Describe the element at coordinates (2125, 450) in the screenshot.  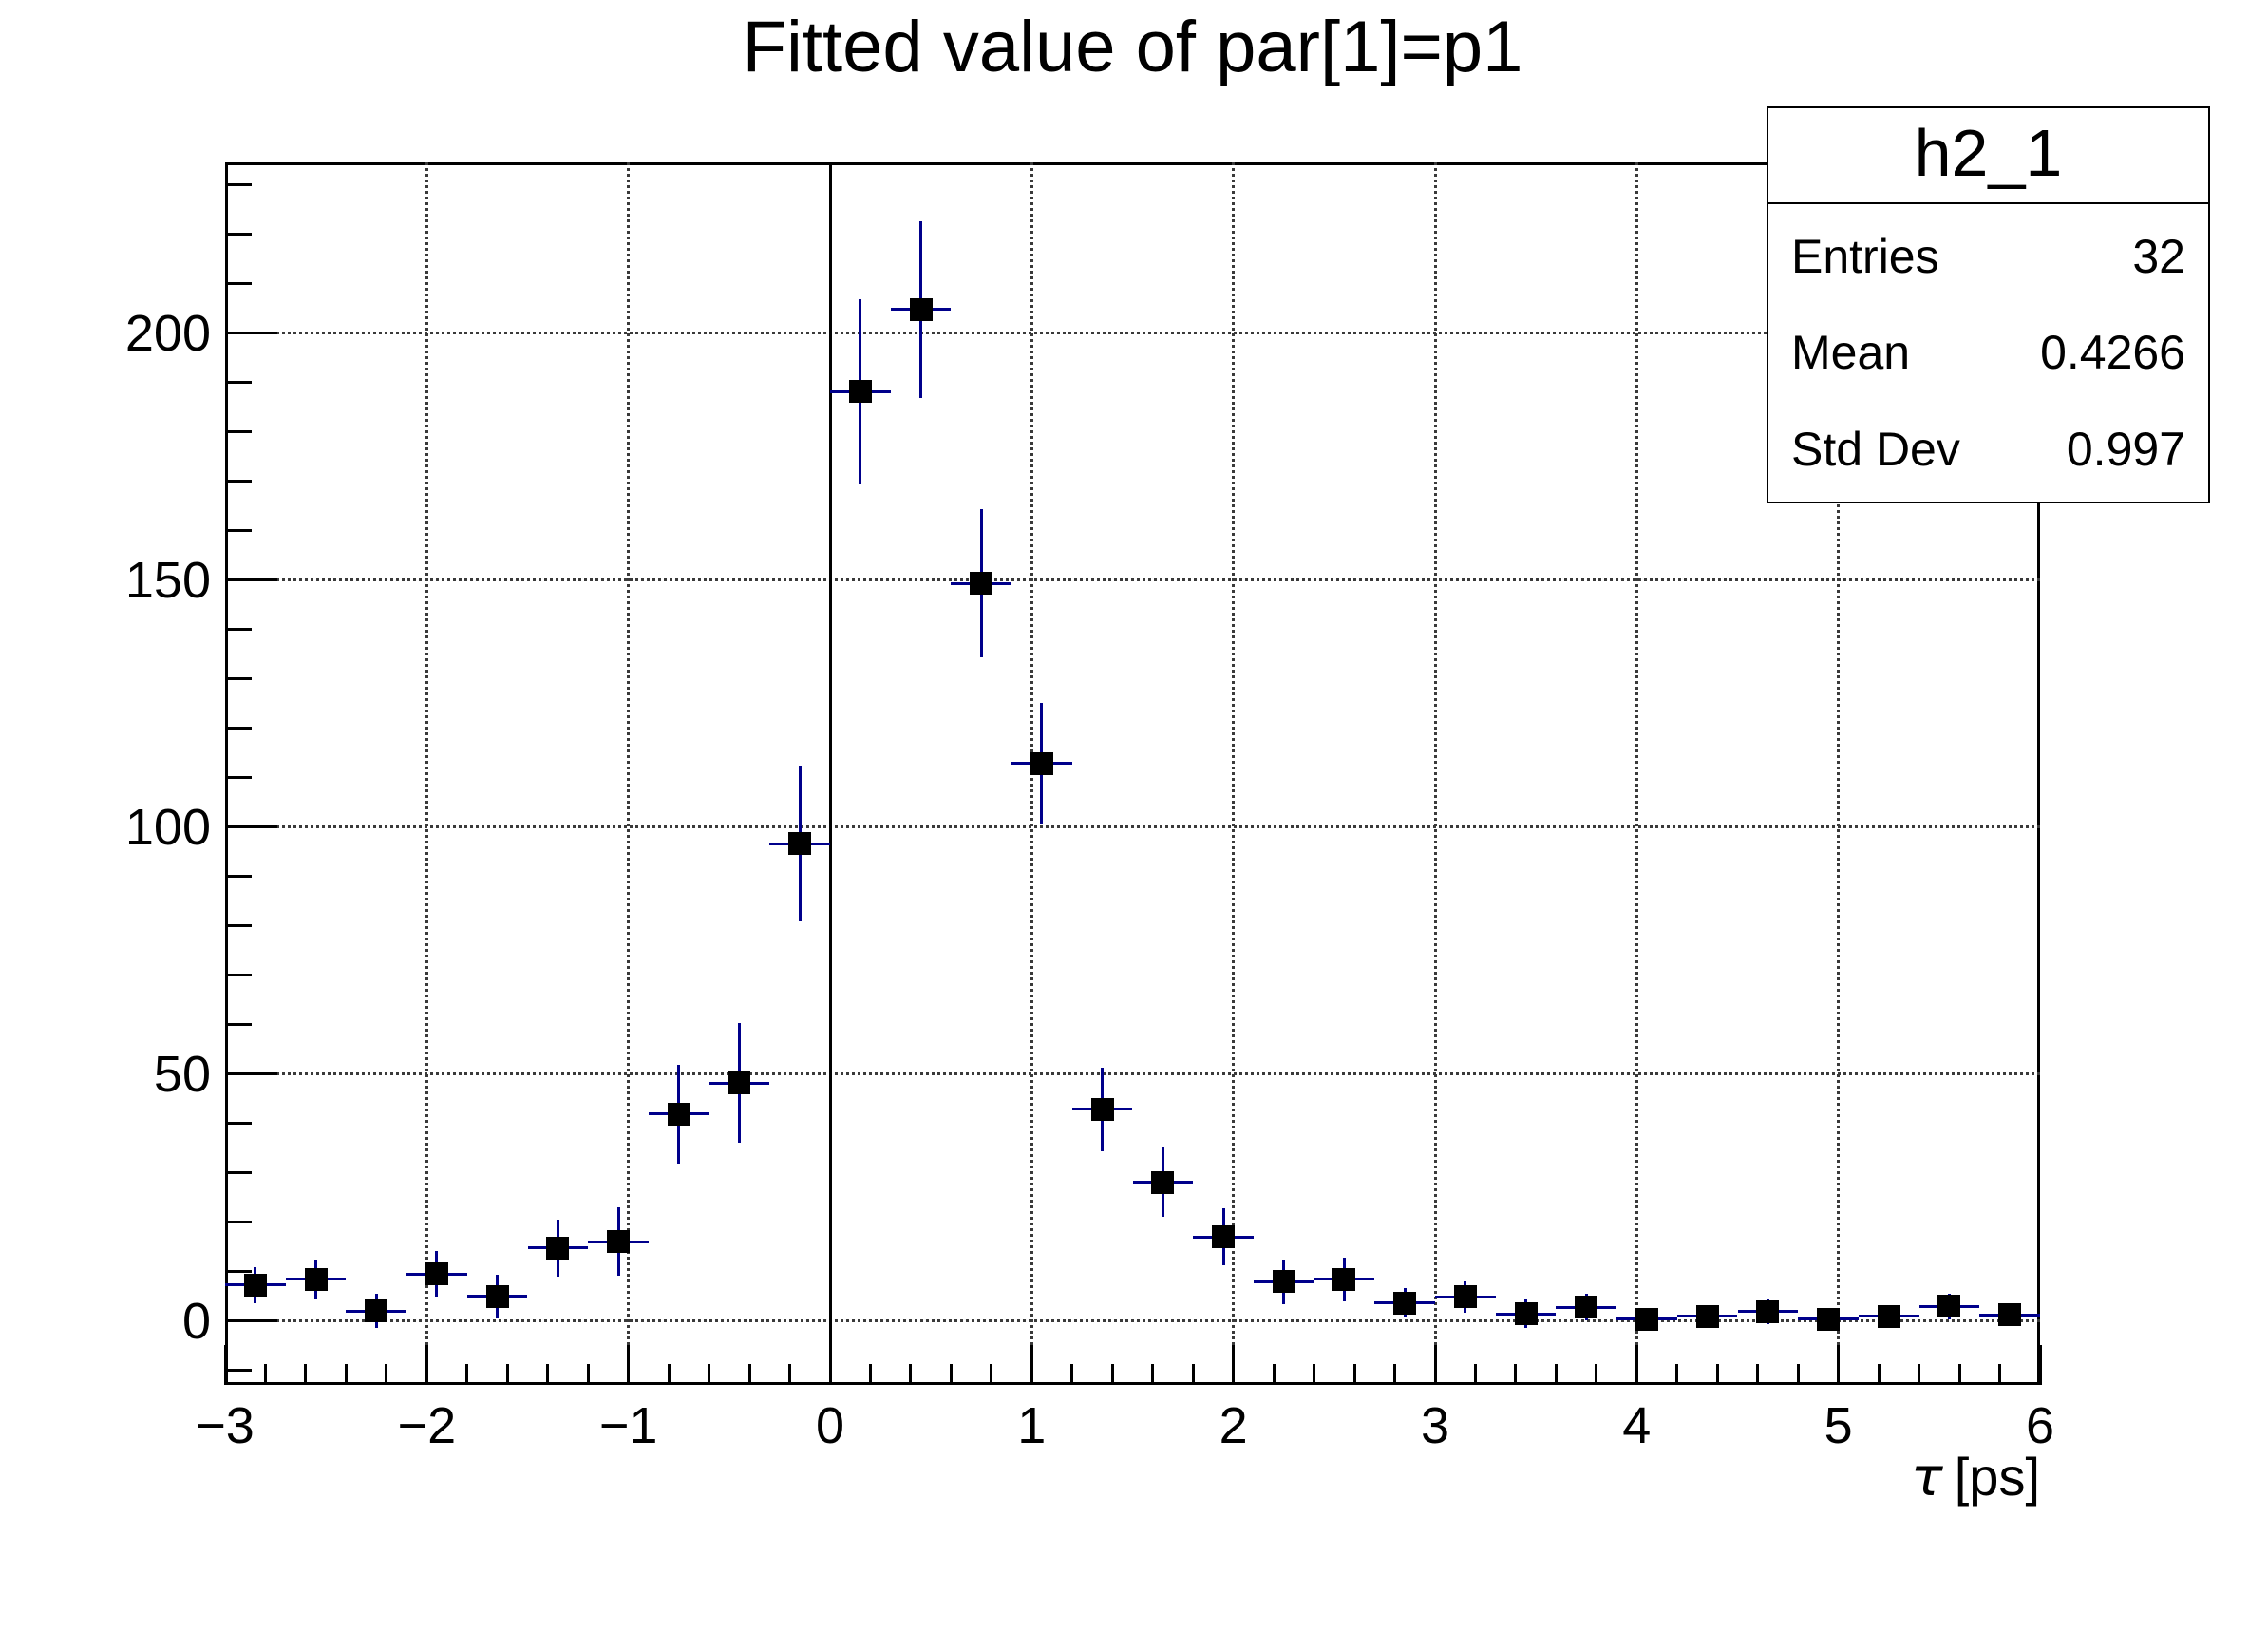
I see `stats-row-value: 0.997` at that location.